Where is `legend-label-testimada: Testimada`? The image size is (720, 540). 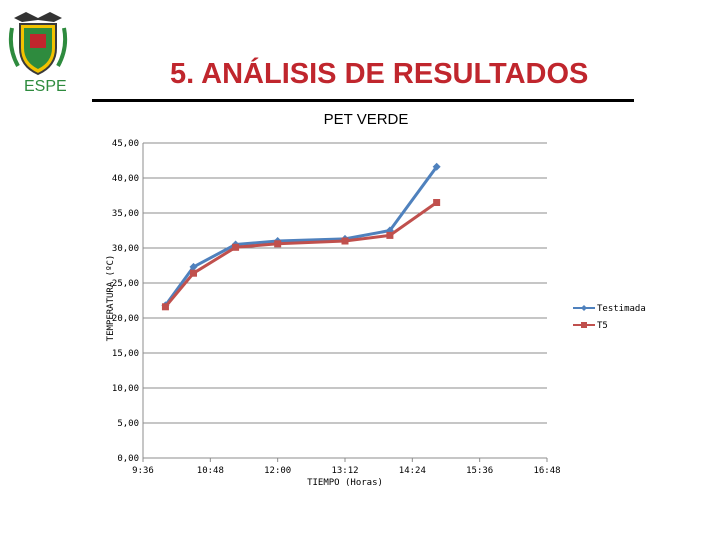 legend-label-testimada: Testimada is located at coordinates (621, 309).